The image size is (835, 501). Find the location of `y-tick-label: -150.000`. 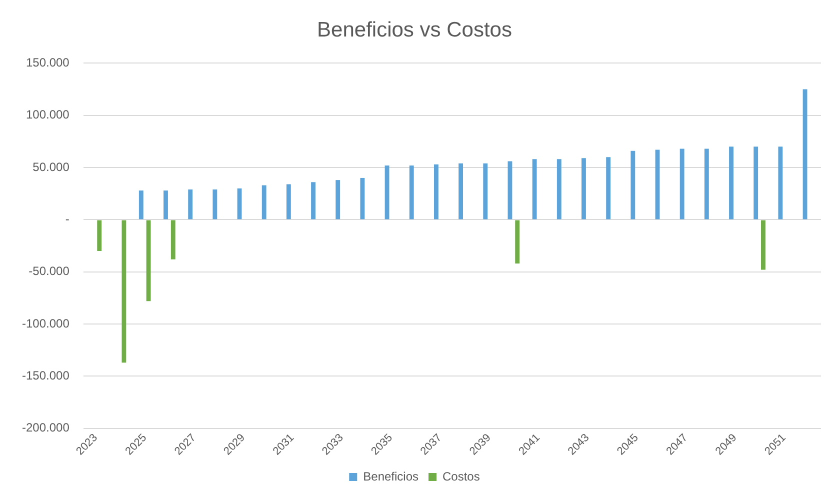

y-tick-label: -150.000 is located at coordinates (46, 375).